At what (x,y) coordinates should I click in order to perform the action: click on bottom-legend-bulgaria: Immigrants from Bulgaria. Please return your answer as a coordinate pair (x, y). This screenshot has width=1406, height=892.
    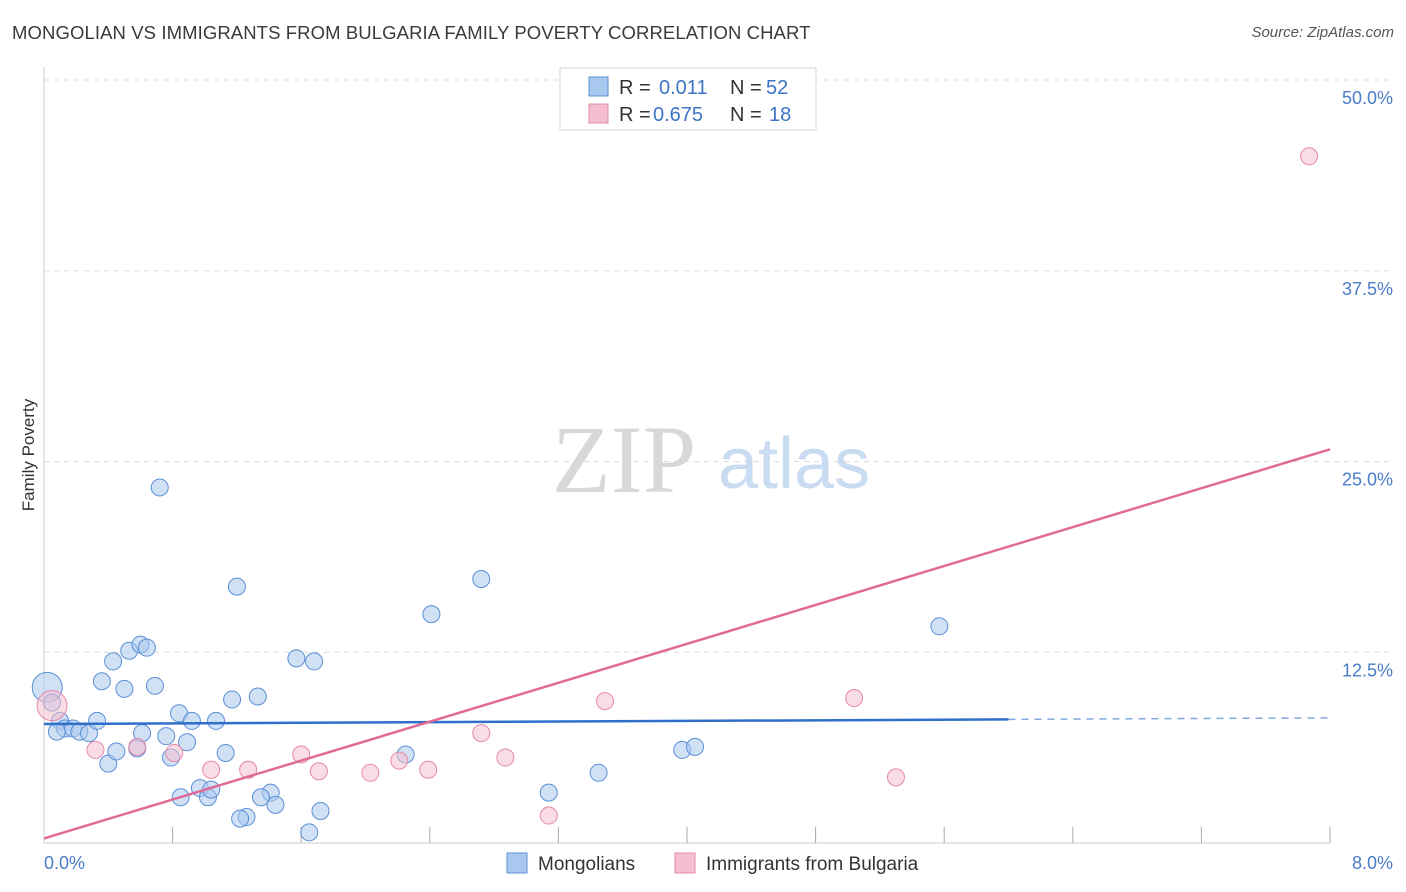
    Looking at the image, I should click on (812, 864).